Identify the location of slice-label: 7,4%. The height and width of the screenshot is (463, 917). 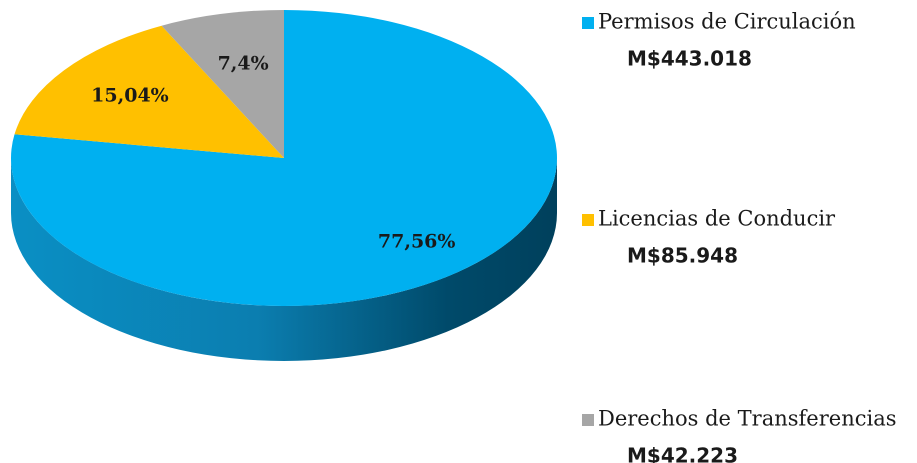
(243, 63).